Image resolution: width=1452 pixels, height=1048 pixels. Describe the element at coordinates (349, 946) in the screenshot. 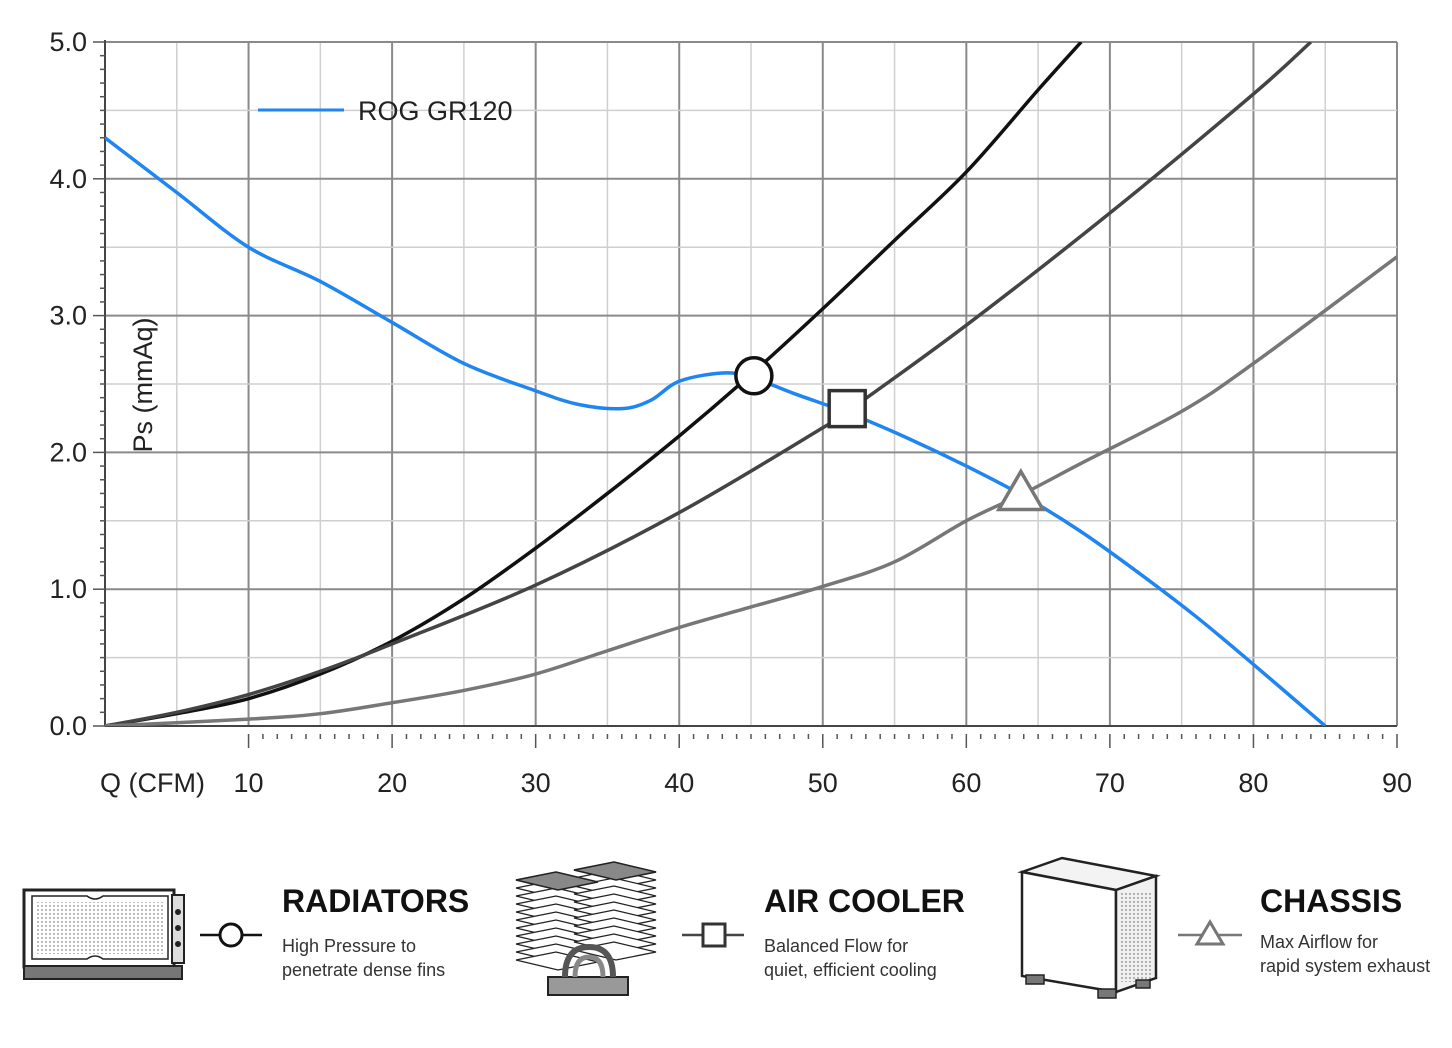

I see `radiator-desc-1: High Pressure to` at that location.